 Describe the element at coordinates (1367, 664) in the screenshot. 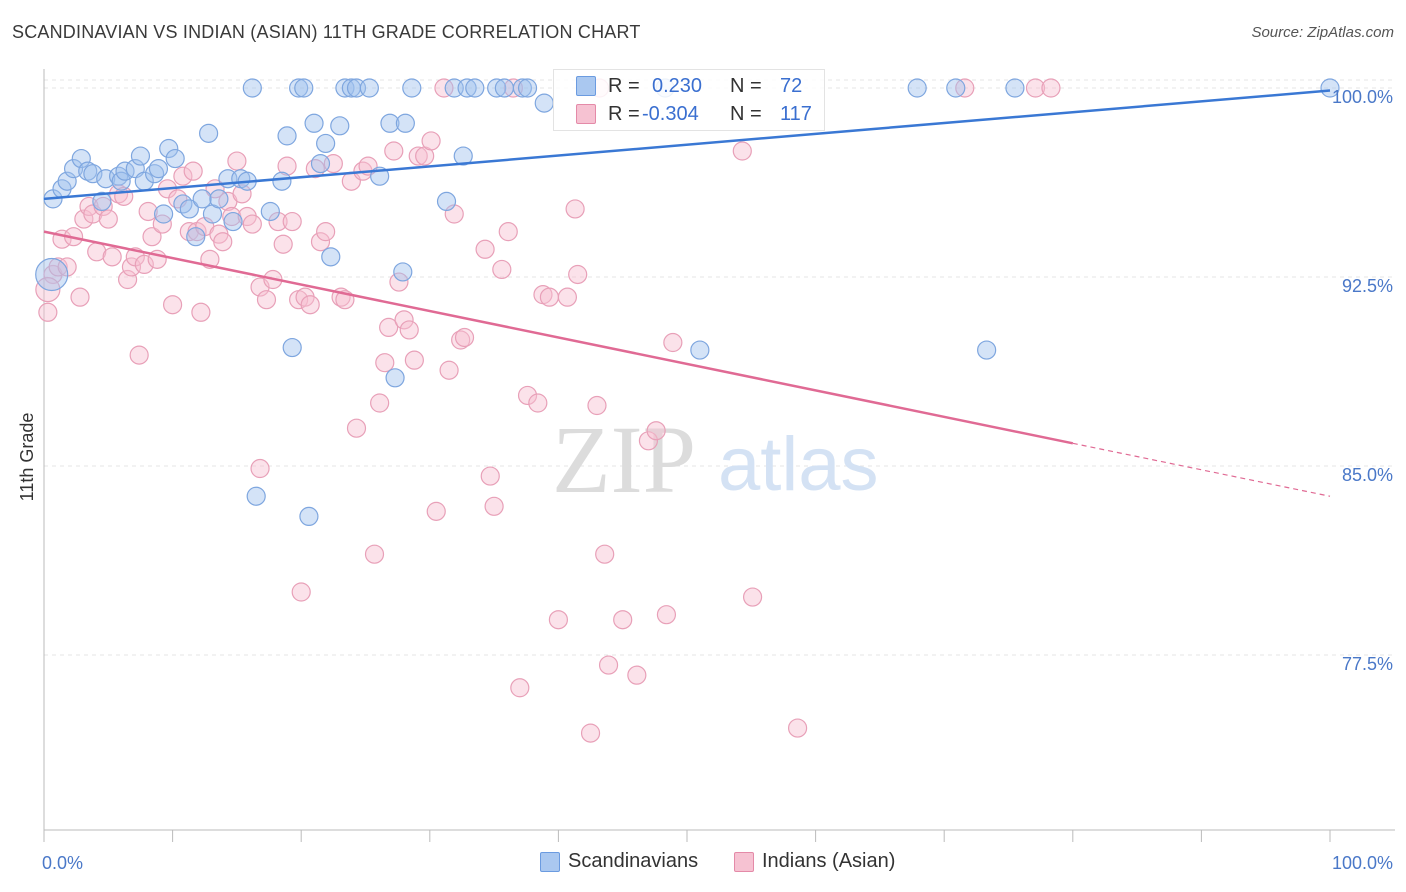

I see `y-tick-label: 77.5%` at that location.